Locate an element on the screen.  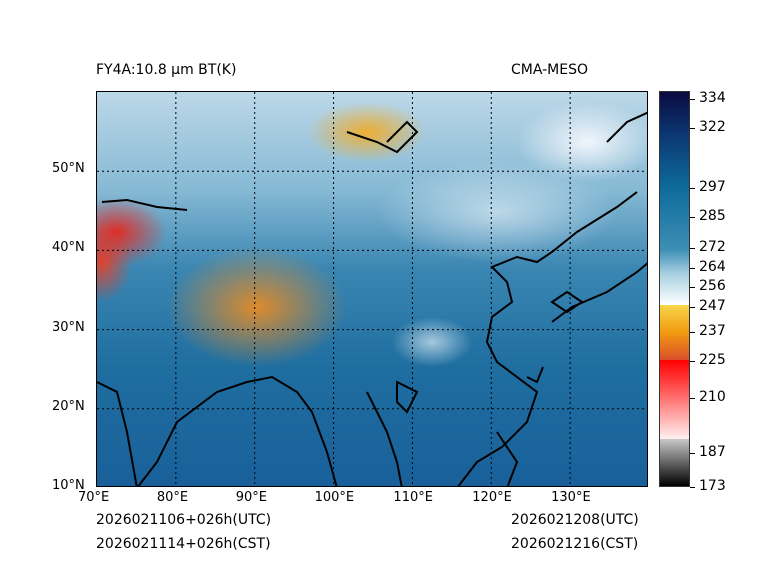
caspian-aral is located at coordinates (144, 204).